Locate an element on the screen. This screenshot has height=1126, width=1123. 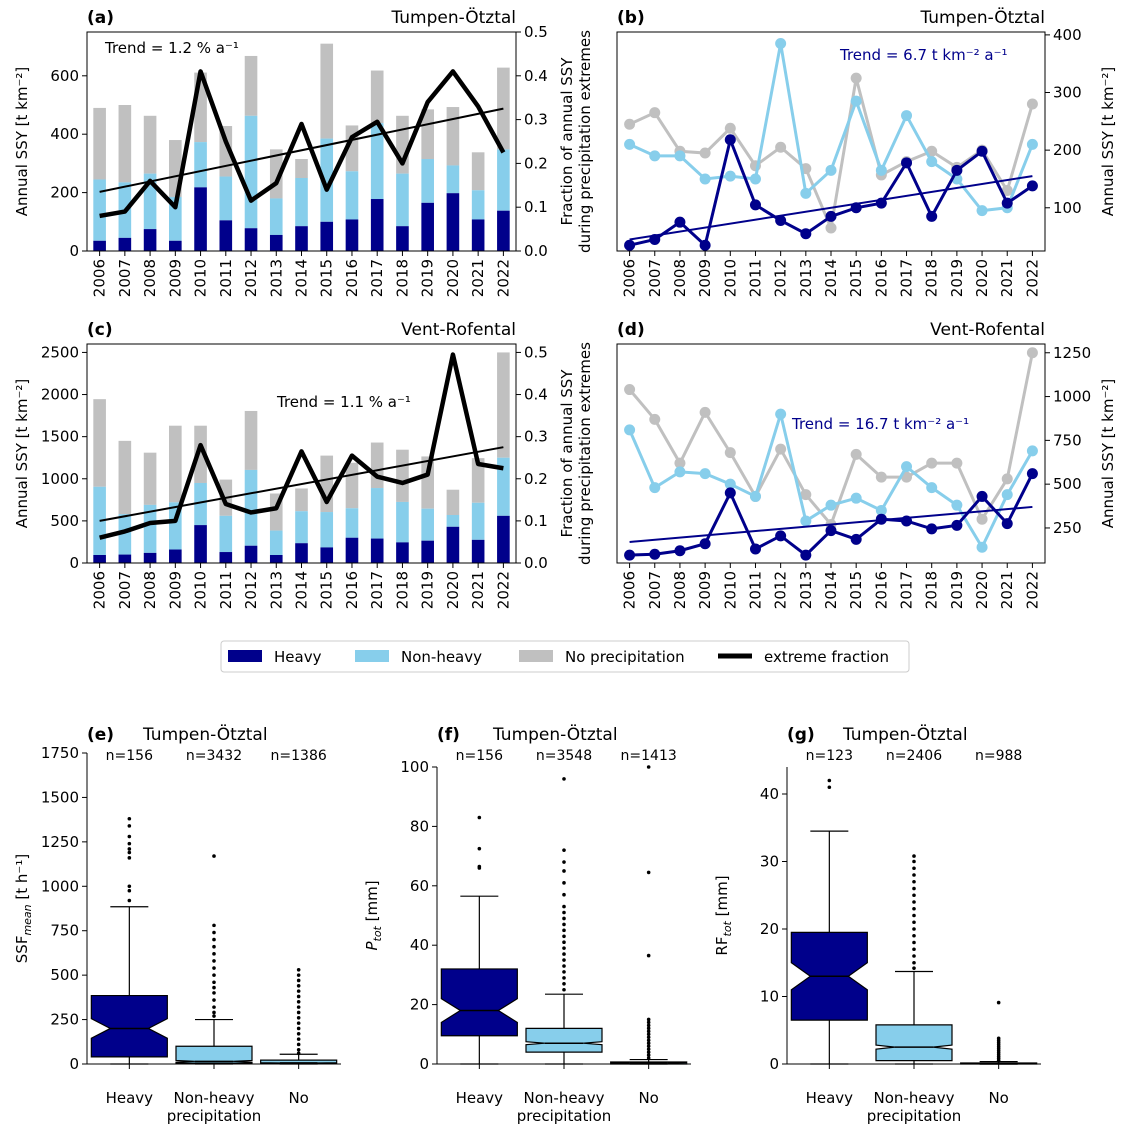
y-axis-label-unit: [mm] is located at coordinates (372, 903).